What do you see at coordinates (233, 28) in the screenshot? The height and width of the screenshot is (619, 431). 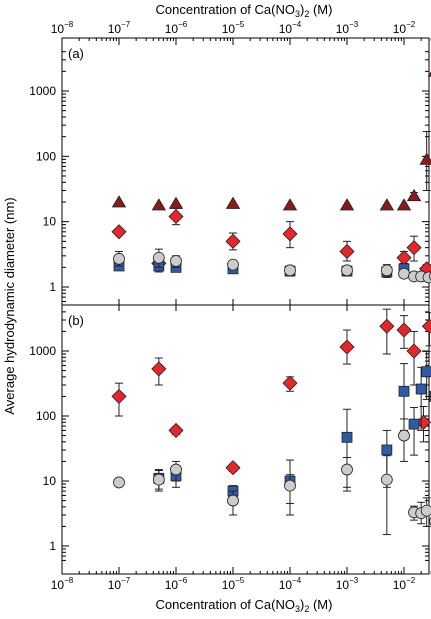 I see `x-tick-label-top: 10⁻⁵` at bounding box center [233, 28].